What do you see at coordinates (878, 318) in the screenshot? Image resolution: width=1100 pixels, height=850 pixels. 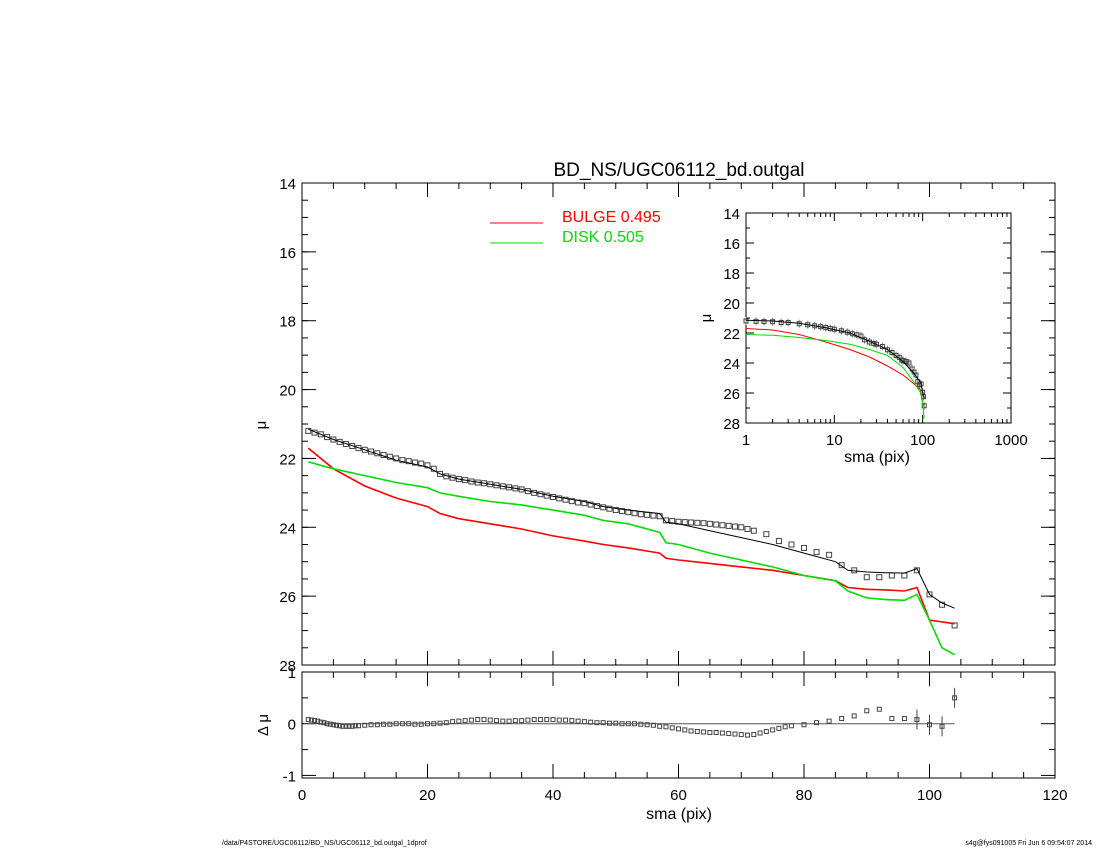 I see `inset-plot-frame` at bounding box center [878, 318].